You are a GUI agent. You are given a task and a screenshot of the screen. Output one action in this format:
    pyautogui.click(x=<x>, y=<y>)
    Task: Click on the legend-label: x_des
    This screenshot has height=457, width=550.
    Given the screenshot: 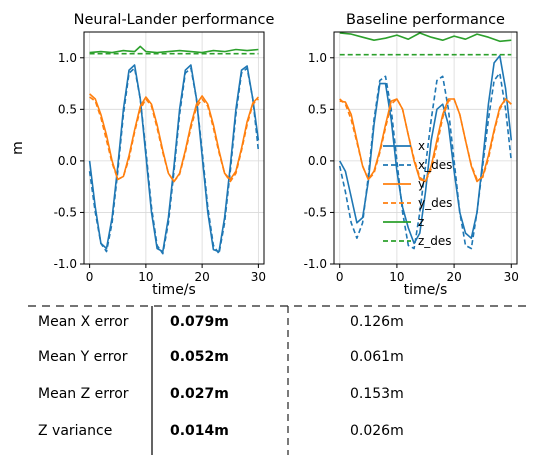 What is the action you would take?
    pyautogui.click(x=435, y=165)
    